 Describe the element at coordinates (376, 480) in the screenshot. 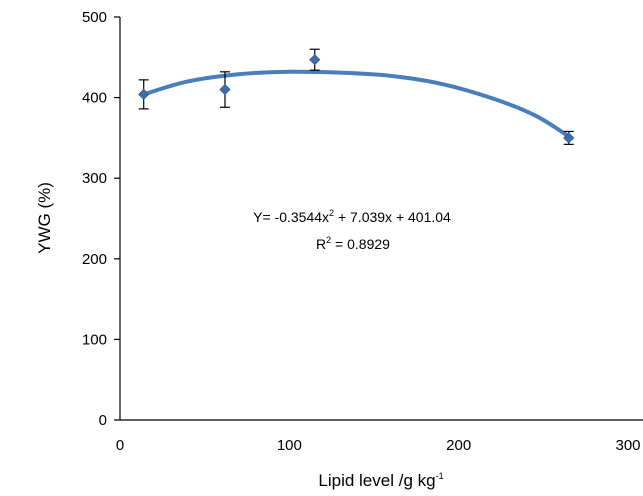

I see `x-axis-title-text: Lipid level /g kg` at that location.